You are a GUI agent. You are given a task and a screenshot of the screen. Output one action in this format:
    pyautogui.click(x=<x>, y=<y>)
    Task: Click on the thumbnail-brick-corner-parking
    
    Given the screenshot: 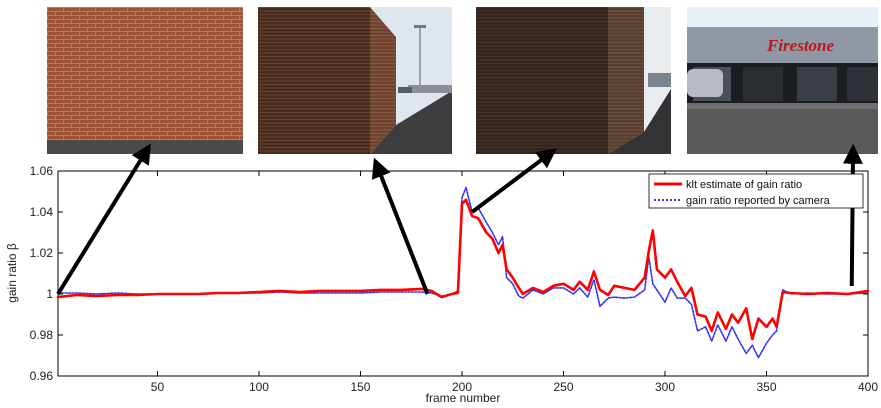 What is the action you would take?
    pyautogui.click(x=355, y=80)
    